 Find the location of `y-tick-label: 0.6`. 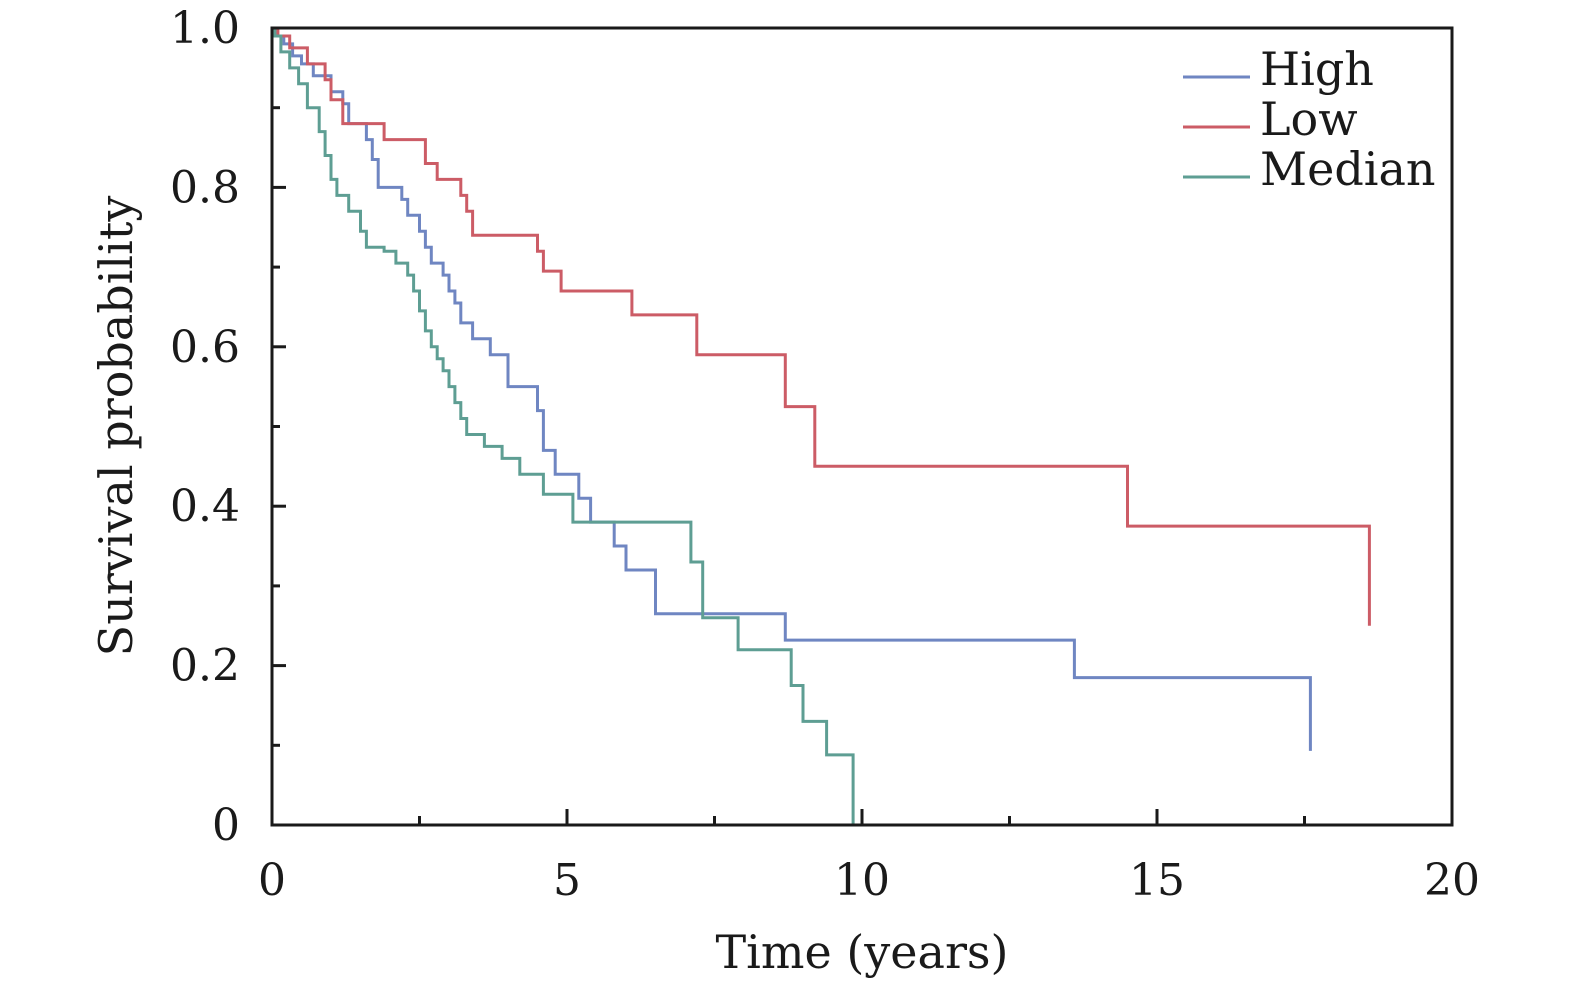

y-tick-label: 0.6 is located at coordinates (205, 347).